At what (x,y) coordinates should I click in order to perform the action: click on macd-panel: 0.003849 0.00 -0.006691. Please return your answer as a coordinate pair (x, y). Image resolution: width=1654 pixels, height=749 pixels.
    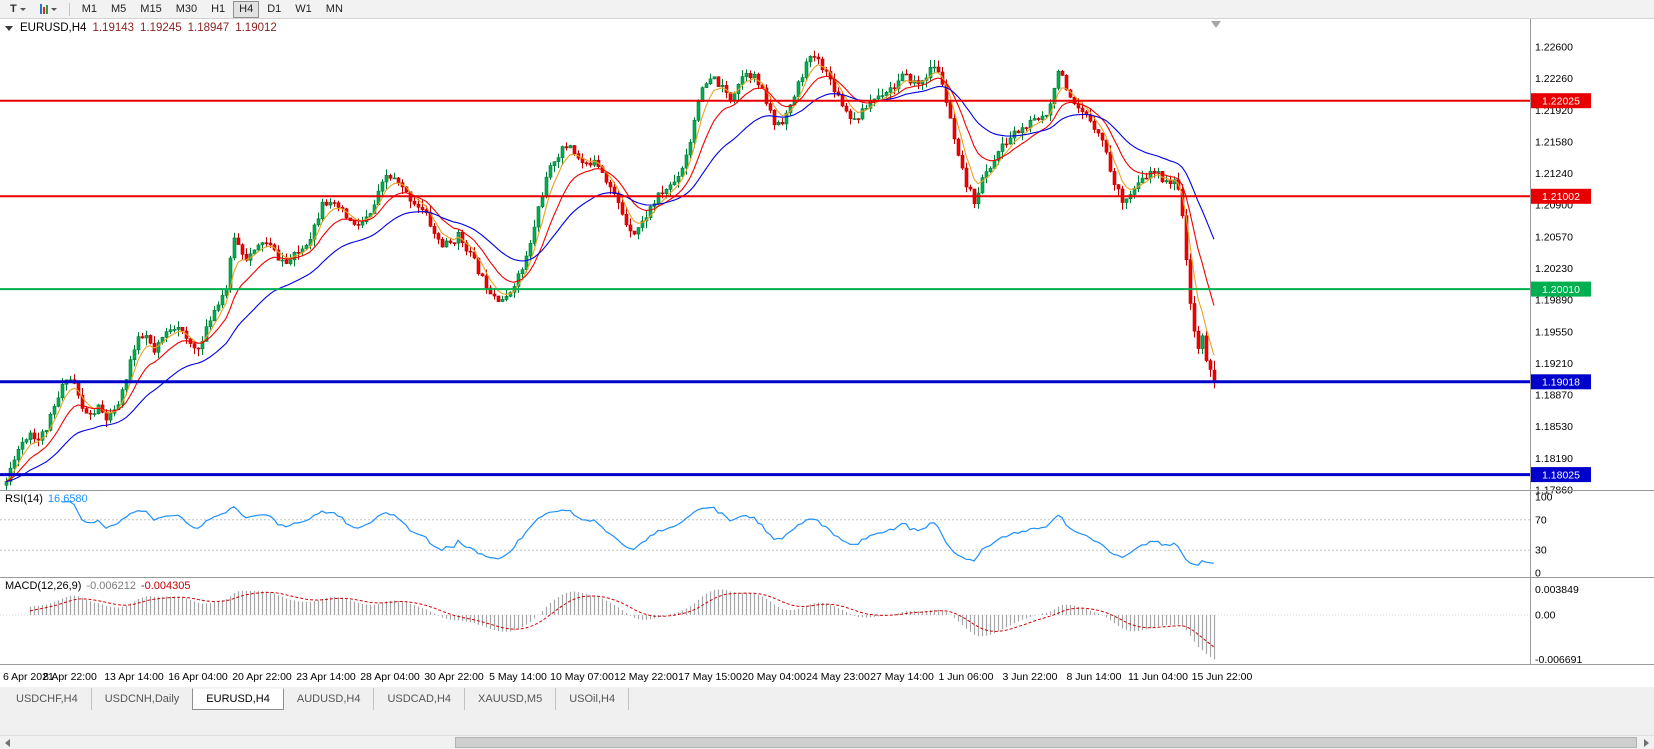
    Looking at the image, I should click on (791, 625).